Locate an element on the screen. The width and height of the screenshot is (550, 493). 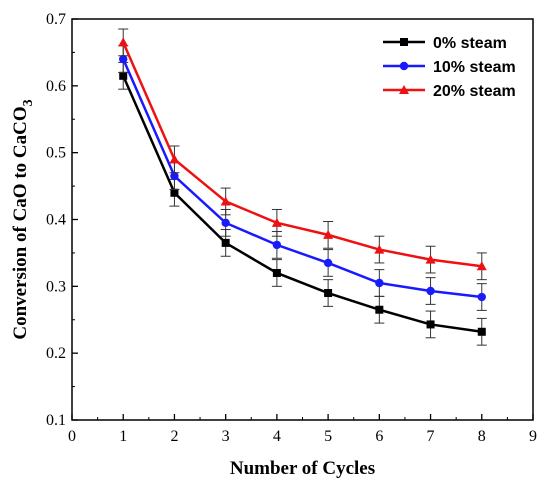
y-tick-label: 0.7 is located at coordinates (56, 19).